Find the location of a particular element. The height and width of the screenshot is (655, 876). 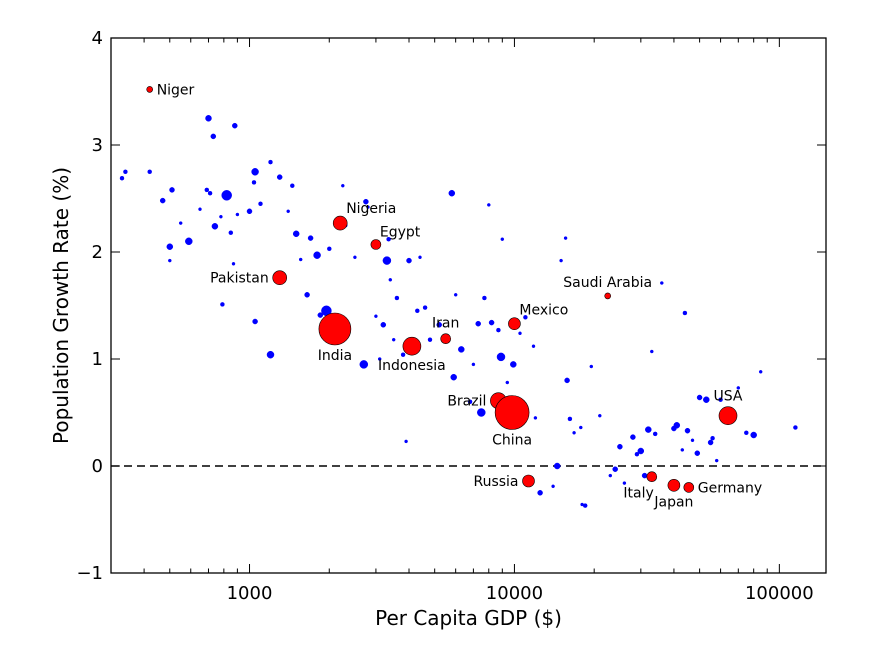

point-label: Italy is located at coordinates (638, 494).